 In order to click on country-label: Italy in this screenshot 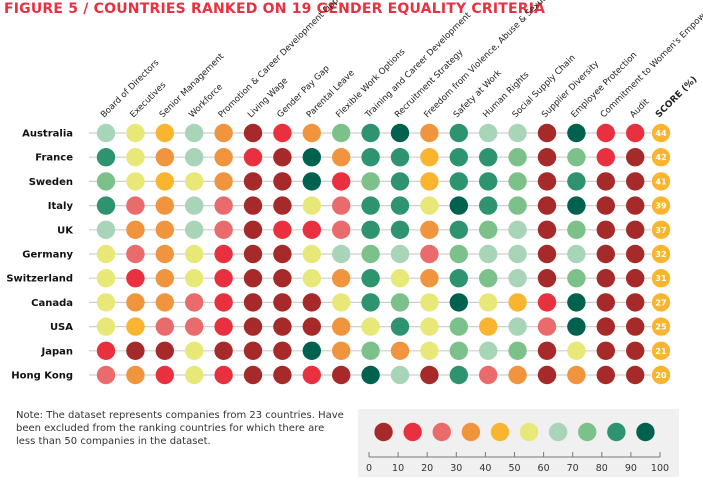, I will do `click(61, 206)`.